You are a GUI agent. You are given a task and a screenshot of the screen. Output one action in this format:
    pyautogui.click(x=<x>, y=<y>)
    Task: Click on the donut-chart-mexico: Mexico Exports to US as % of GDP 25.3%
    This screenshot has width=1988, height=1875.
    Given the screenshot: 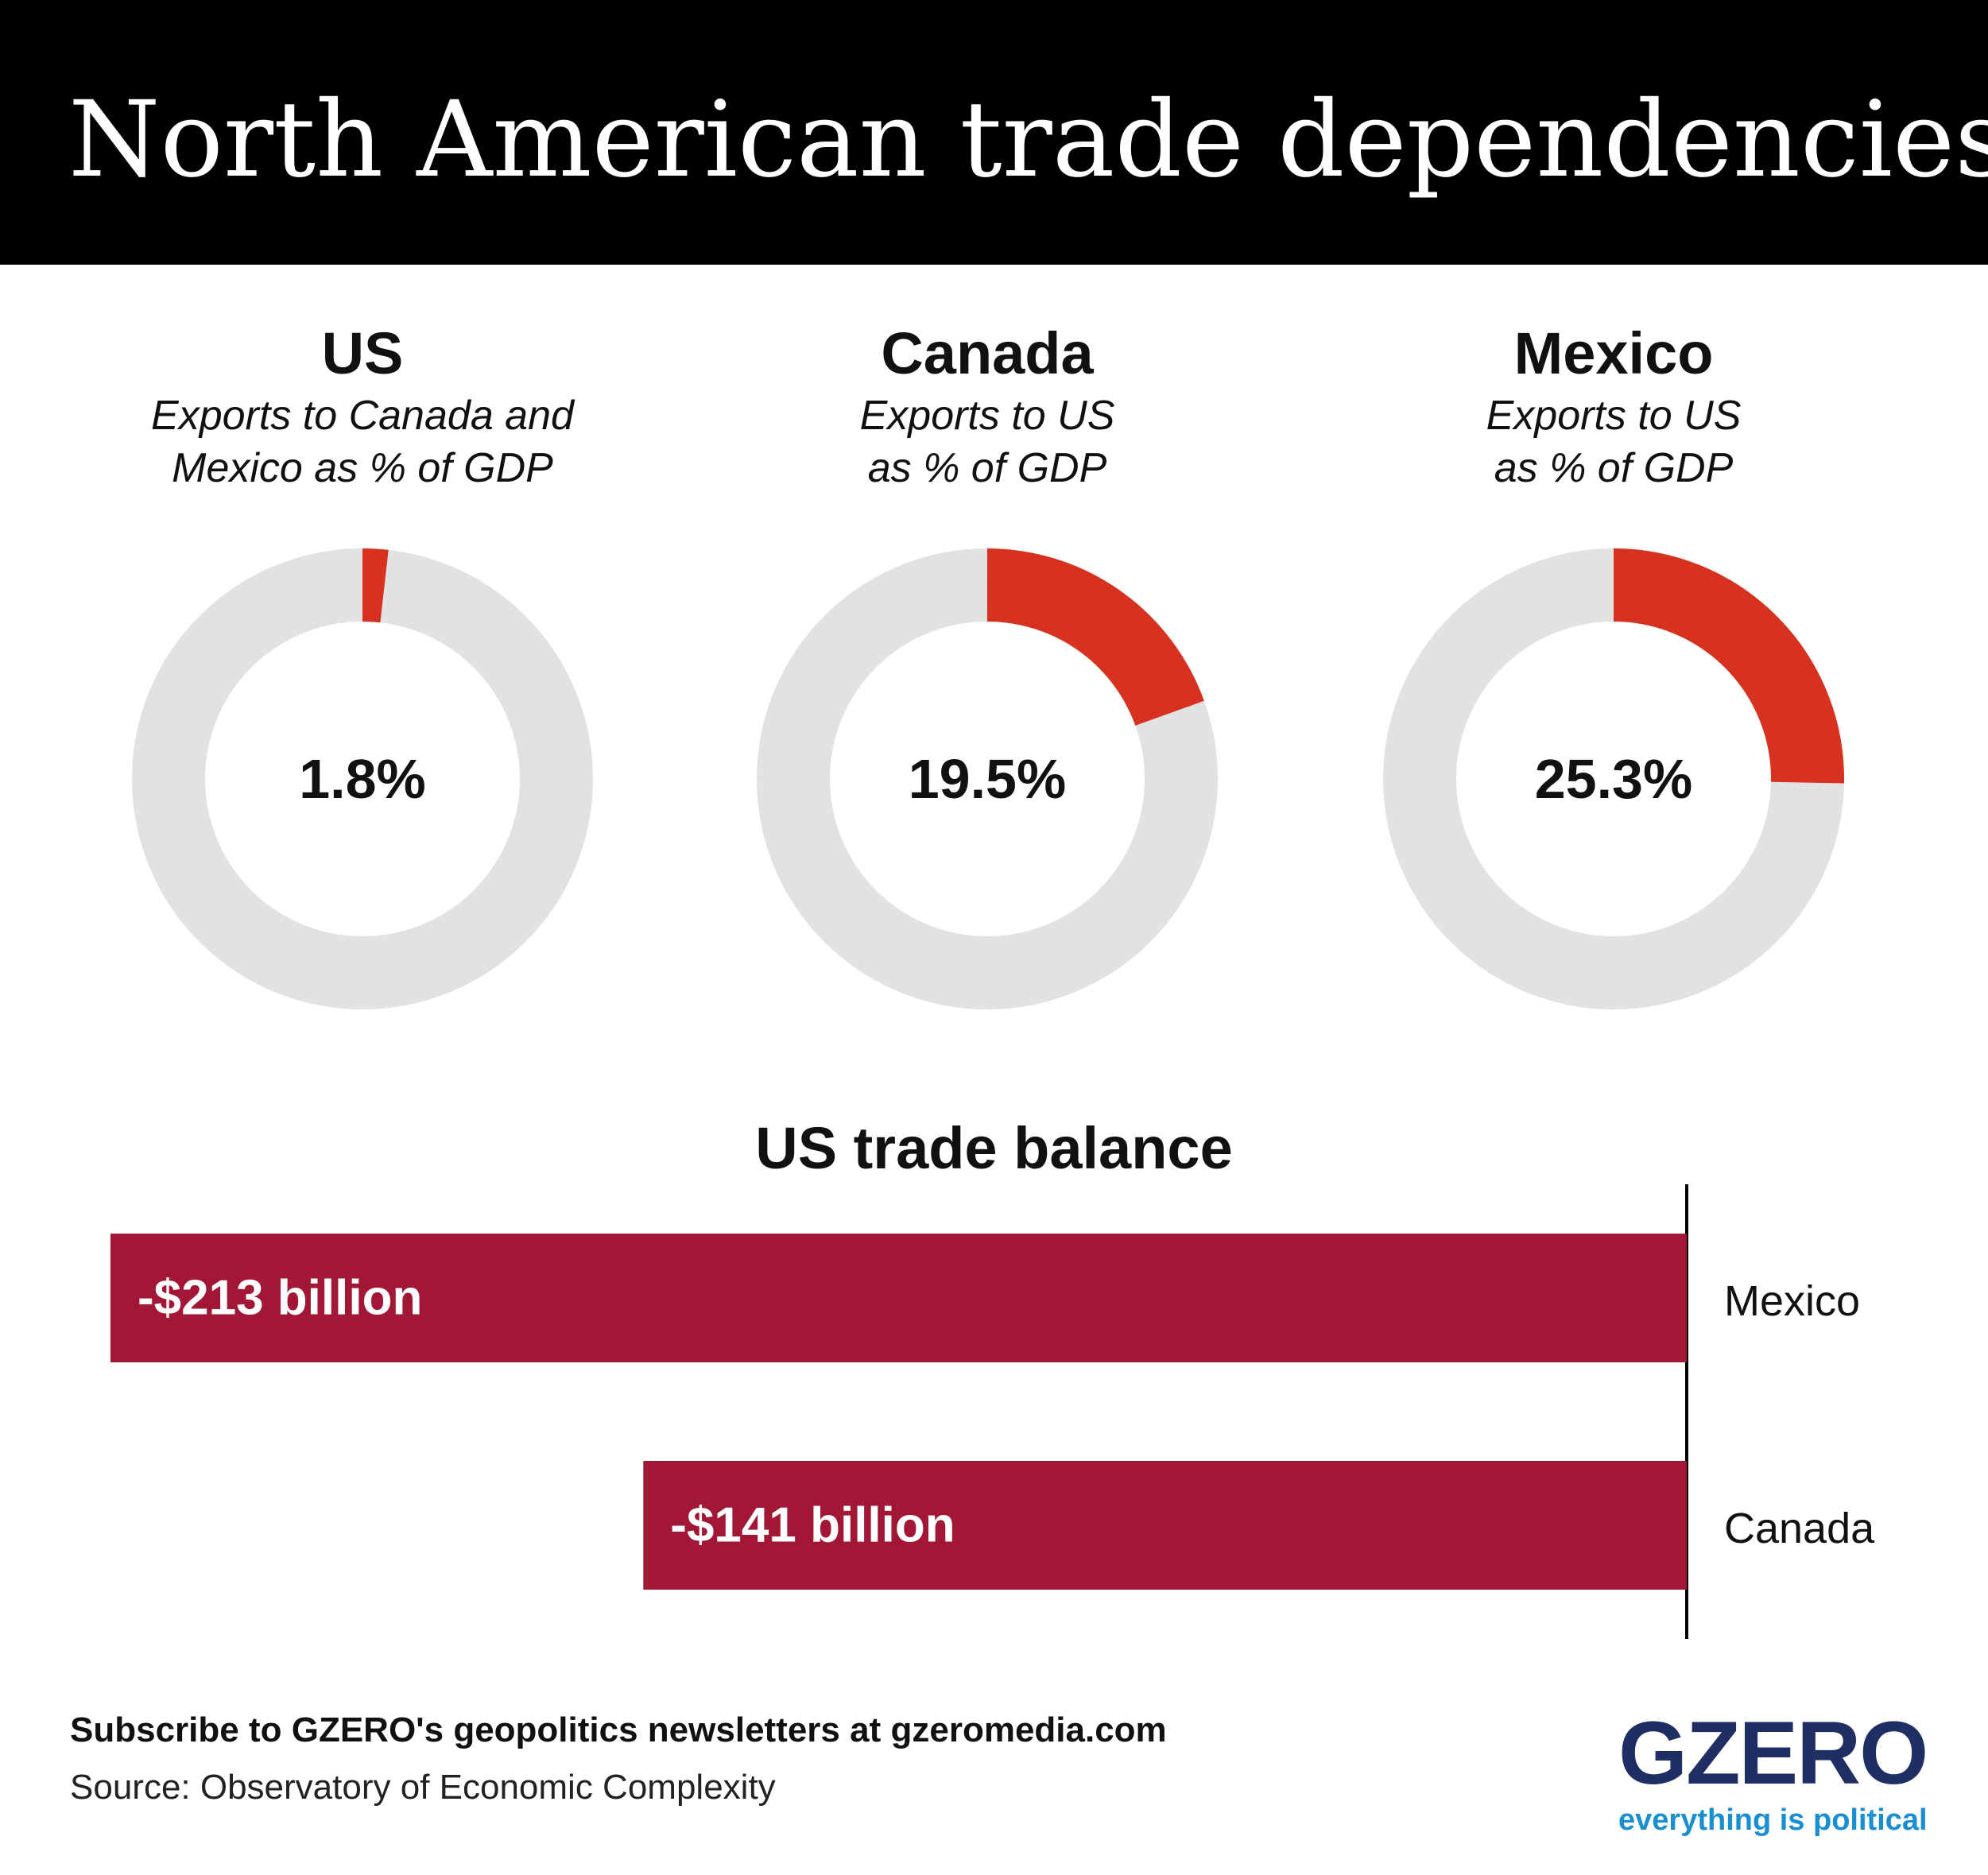 What is the action you would take?
    pyautogui.click(x=1614, y=675)
    